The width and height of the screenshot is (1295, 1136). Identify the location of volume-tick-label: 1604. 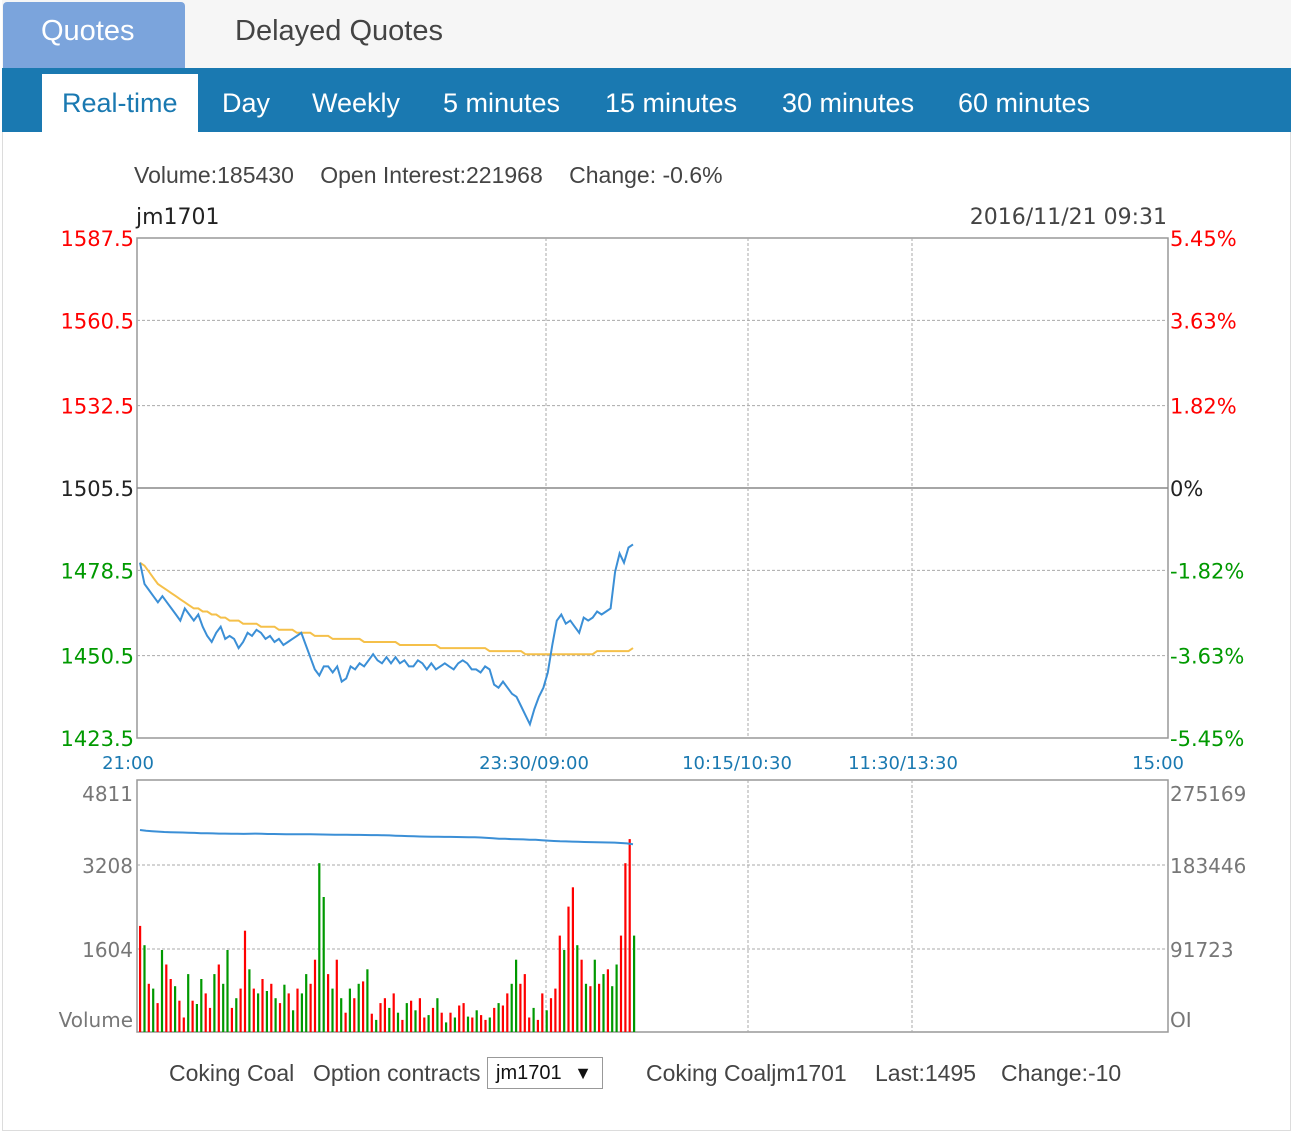
(107, 950).